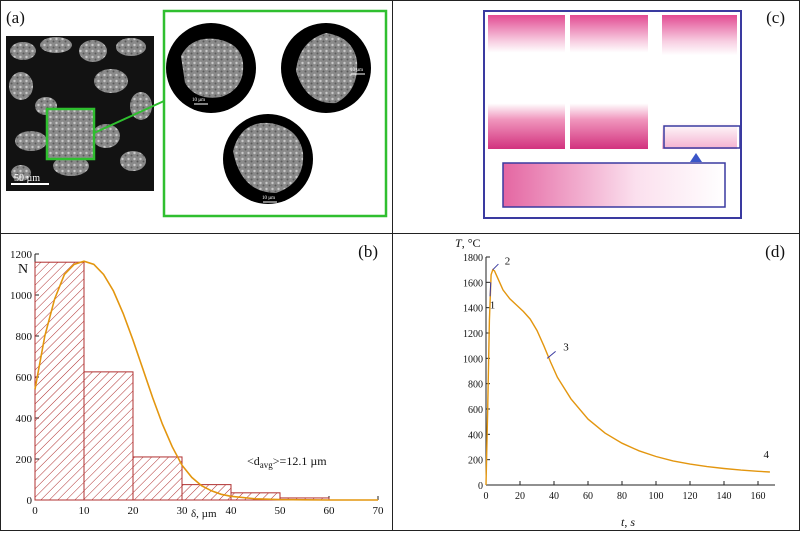  I want to click on x-tick-label: 160, so click(758, 496).